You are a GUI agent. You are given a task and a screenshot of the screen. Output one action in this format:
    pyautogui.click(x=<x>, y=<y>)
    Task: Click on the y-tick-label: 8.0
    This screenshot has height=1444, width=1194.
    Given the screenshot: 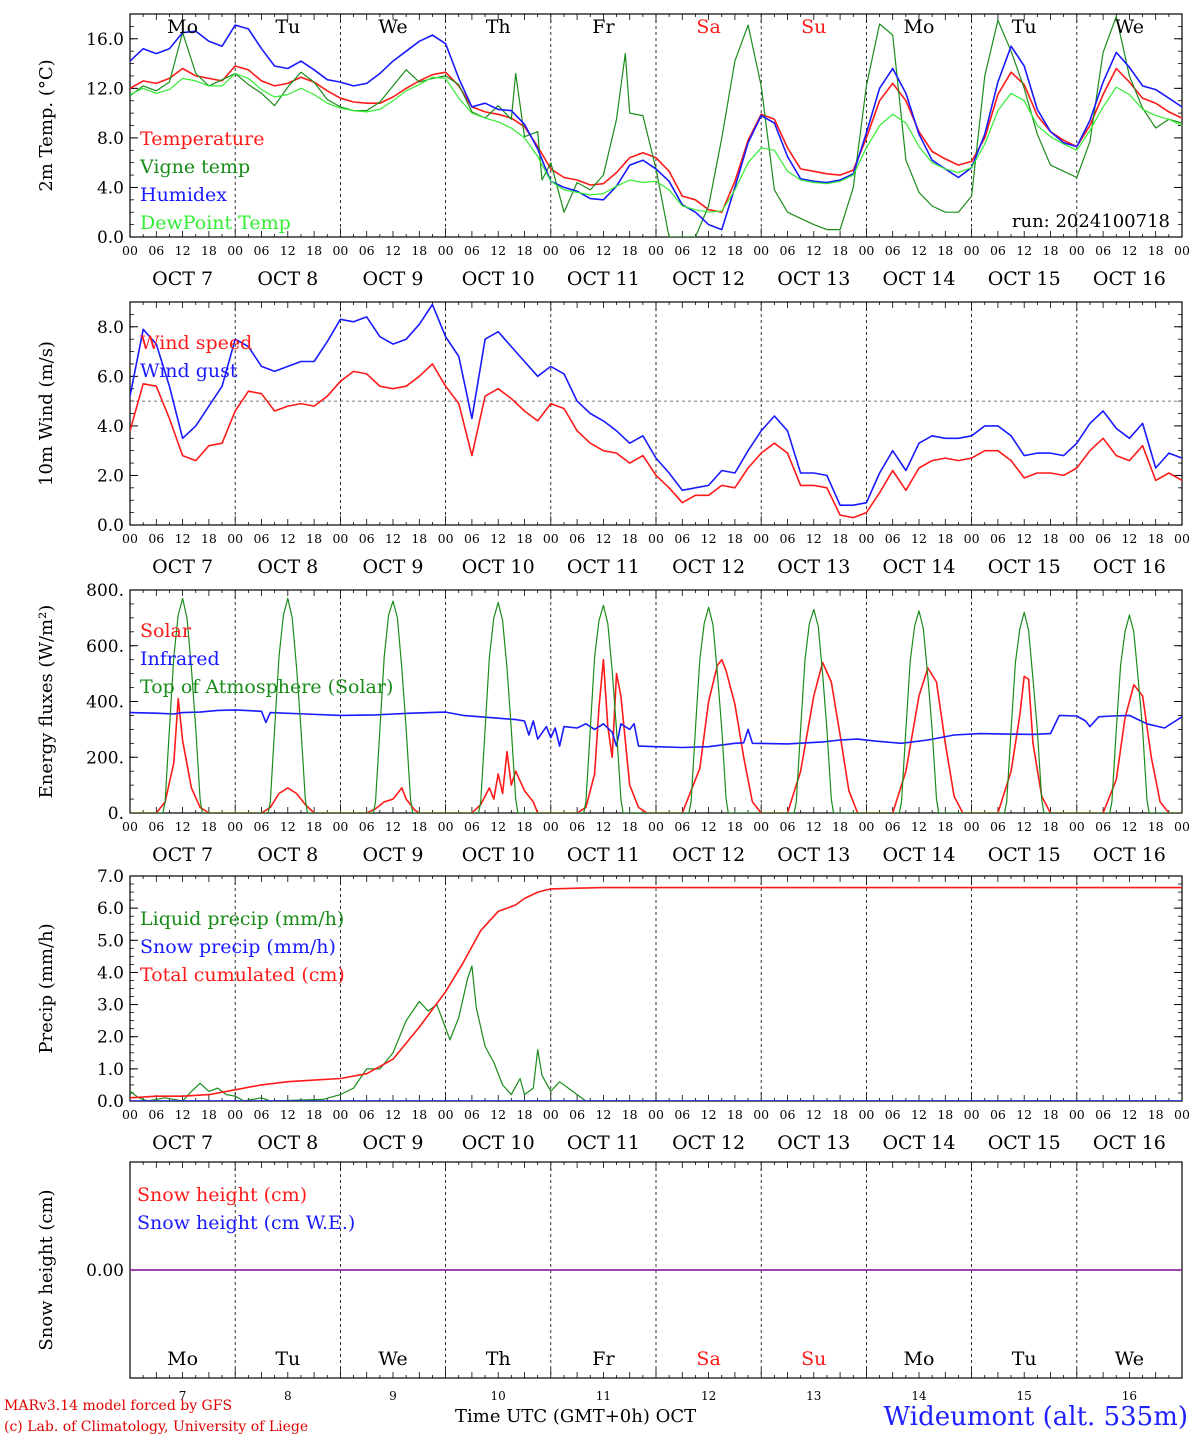 What is the action you would take?
    pyautogui.click(x=110, y=328)
    